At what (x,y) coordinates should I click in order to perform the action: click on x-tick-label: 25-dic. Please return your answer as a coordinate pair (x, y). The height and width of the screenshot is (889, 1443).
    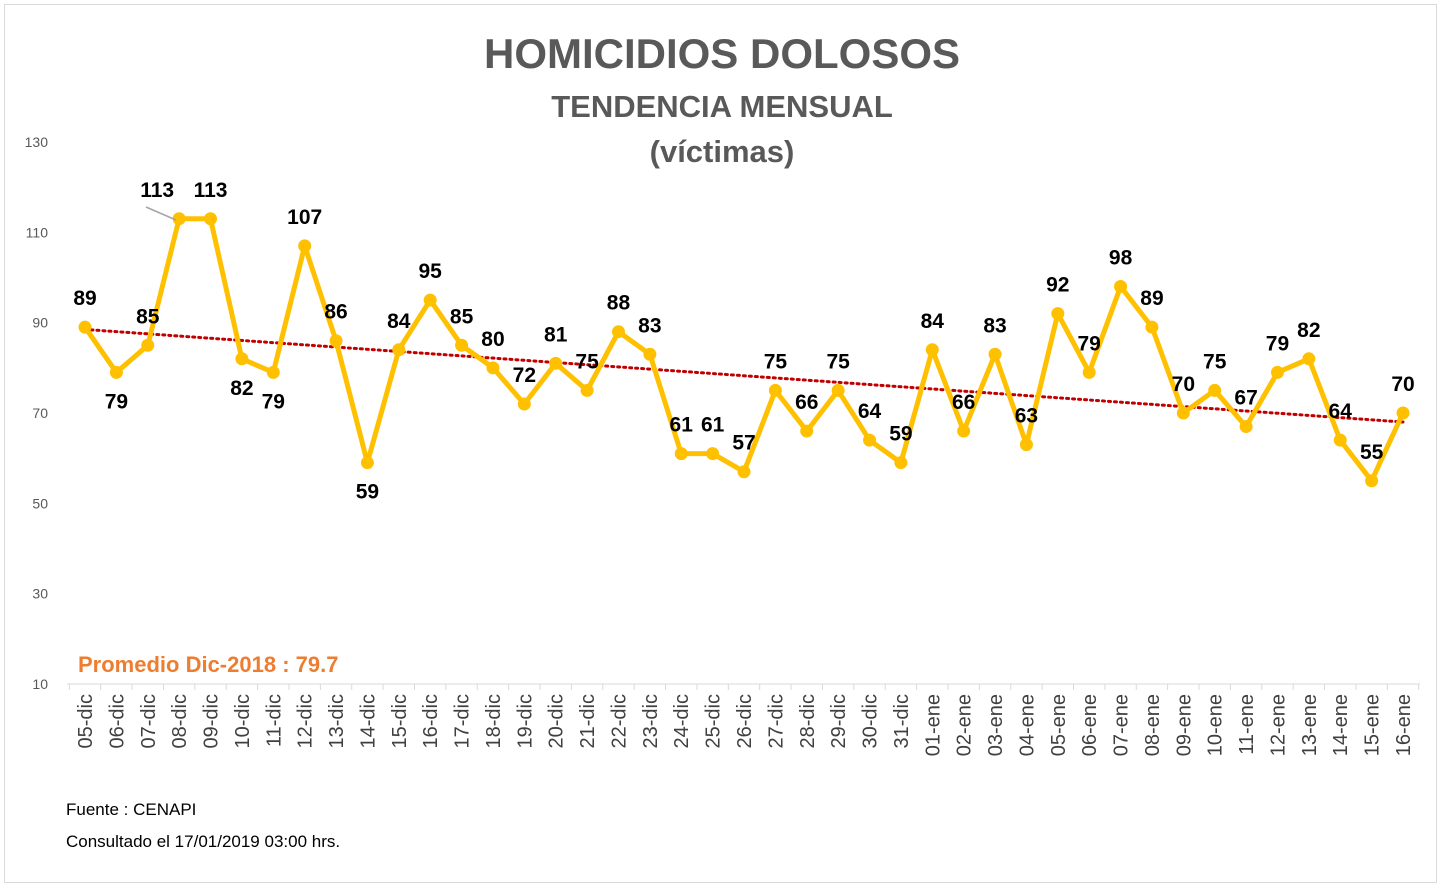
    Looking at the image, I should click on (714, 721).